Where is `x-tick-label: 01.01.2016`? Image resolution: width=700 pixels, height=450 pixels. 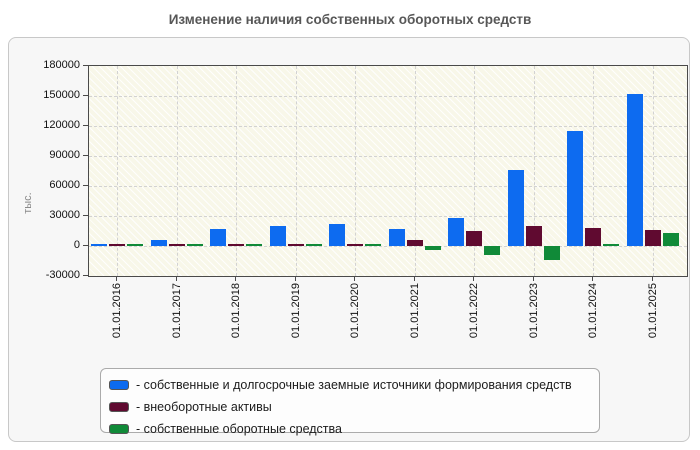 x-tick-label: 01.01.2016 is located at coordinates (117, 311).